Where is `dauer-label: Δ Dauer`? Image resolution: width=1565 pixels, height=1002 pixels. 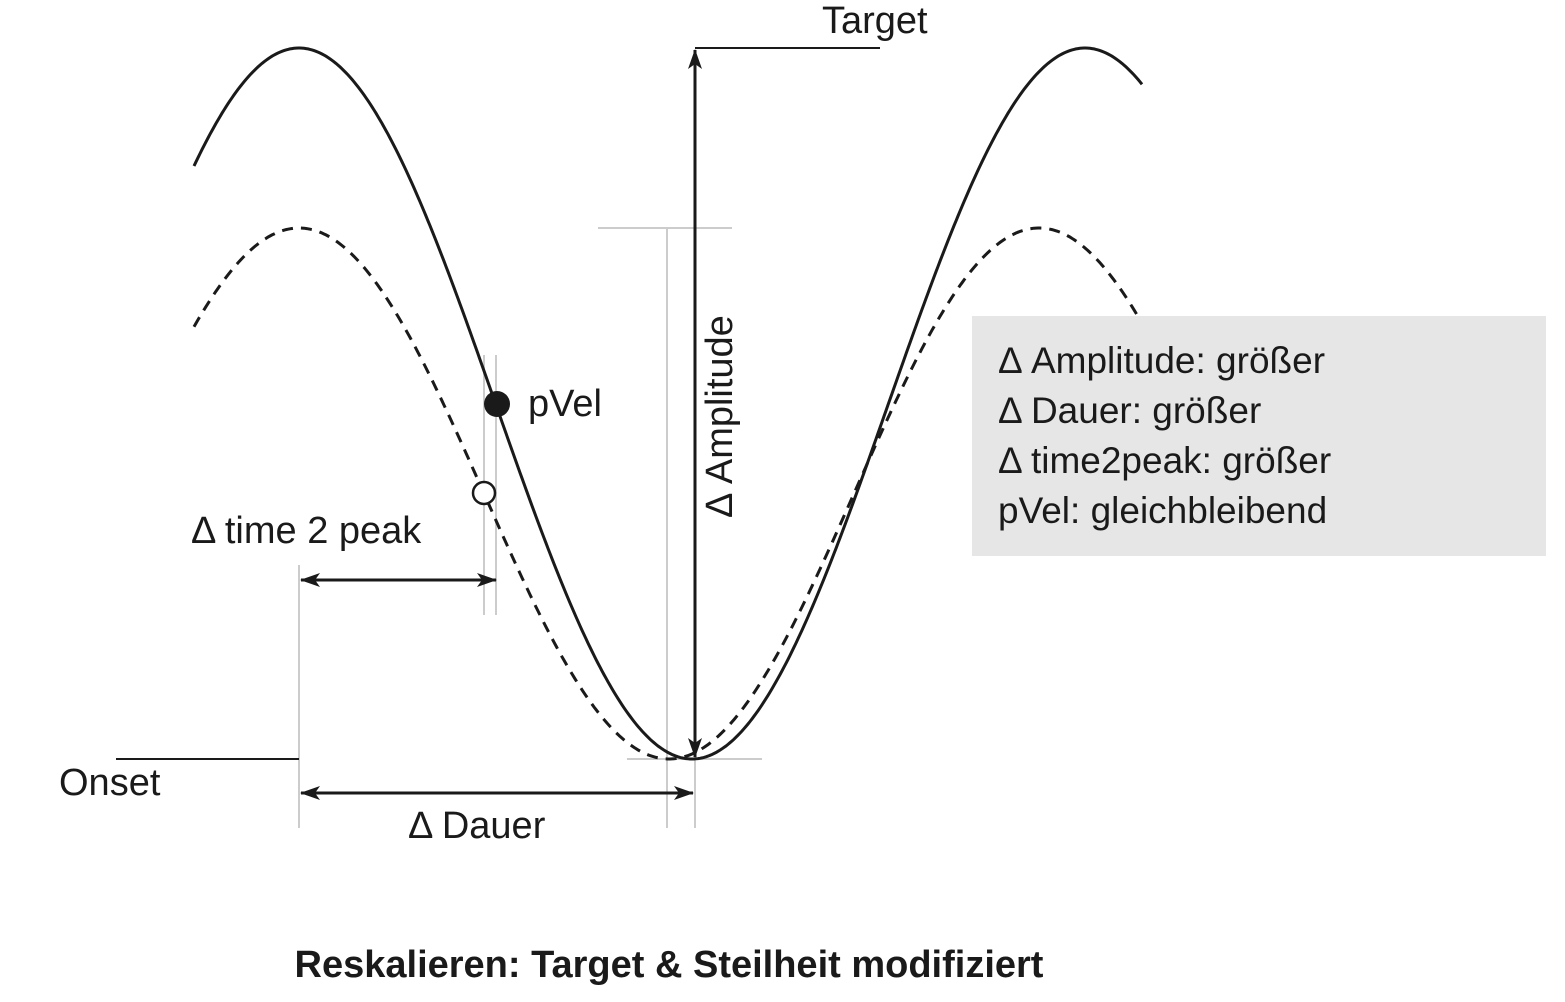 dauer-label: Δ Dauer is located at coordinates (477, 826).